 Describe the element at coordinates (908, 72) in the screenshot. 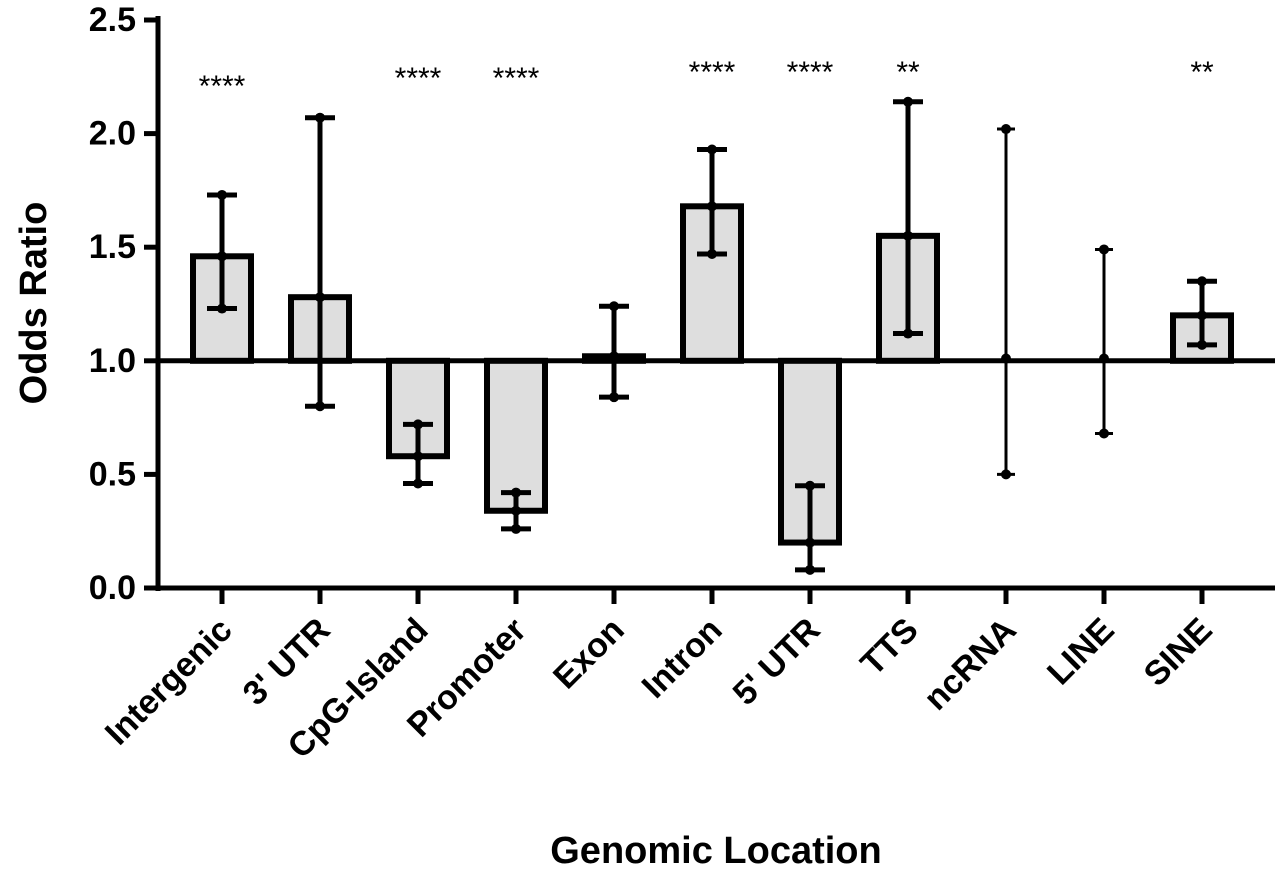

I see `significance-label-7: **` at that location.